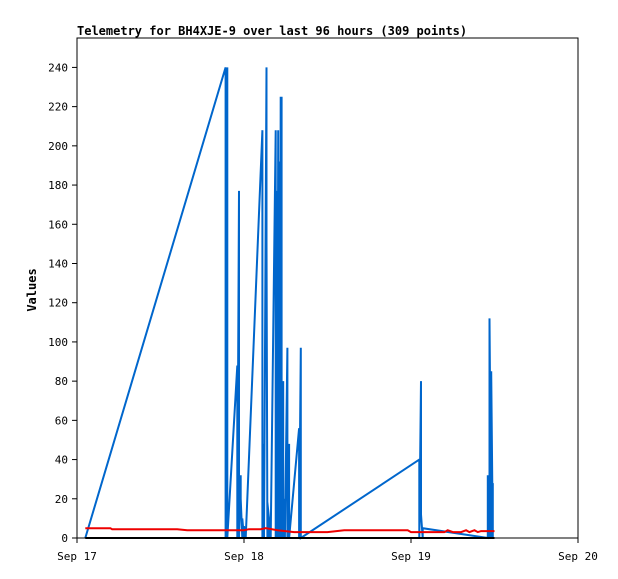 This screenshot has height=579, width=618. What do you see at coordinates (32, 289) in the screenshot?
I see `y-axis-label: Values` at bounding box center [32, 289].